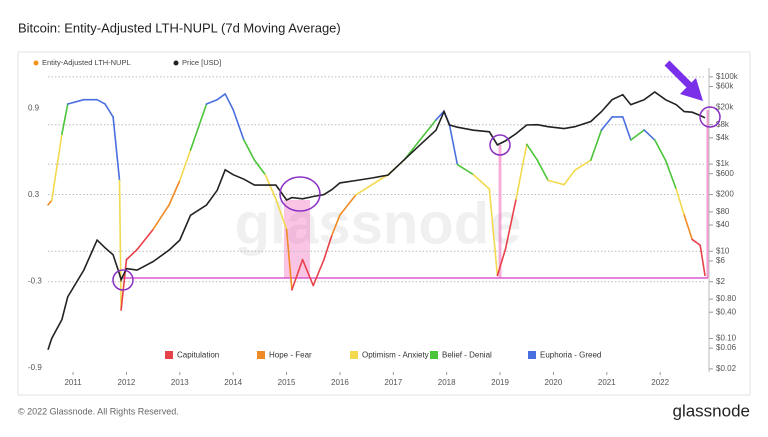 This screenshot has height=437, width=768. What do you see at coordinates (201, 62) in the screenshot?
I see `legend-label: Price [USD]` at bounding box center [201, 62].